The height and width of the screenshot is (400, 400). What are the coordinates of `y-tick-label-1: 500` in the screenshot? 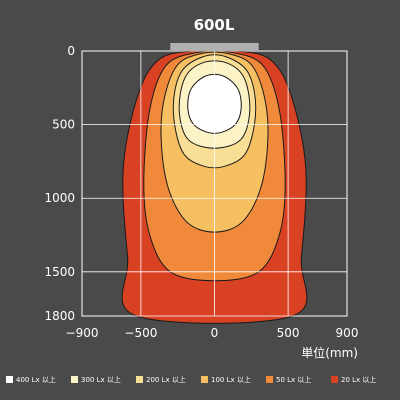 It's located at (63, 125).